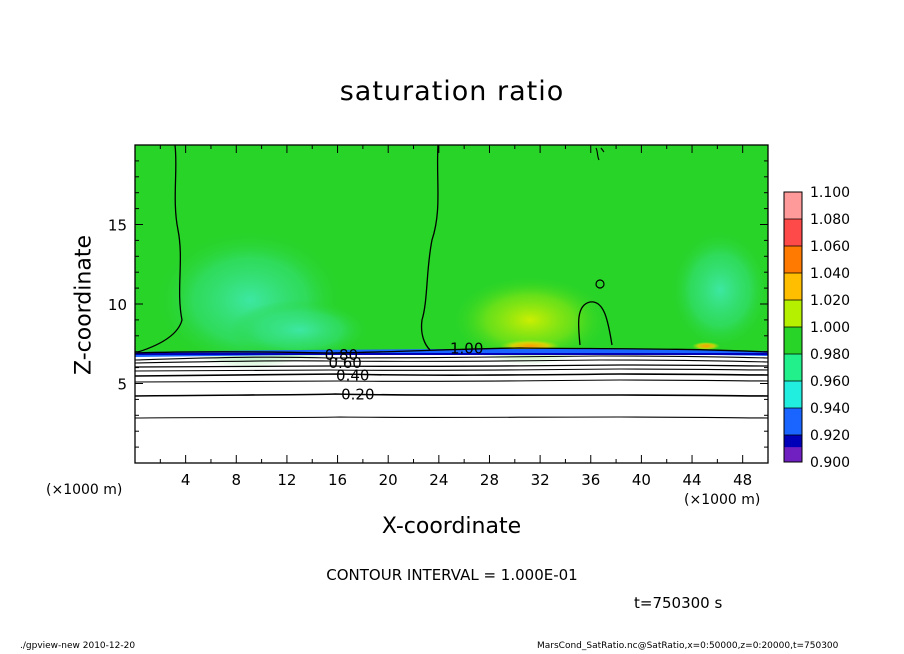  I want to click on x-unit-label-right: (×1000 m), so click(722, 500).